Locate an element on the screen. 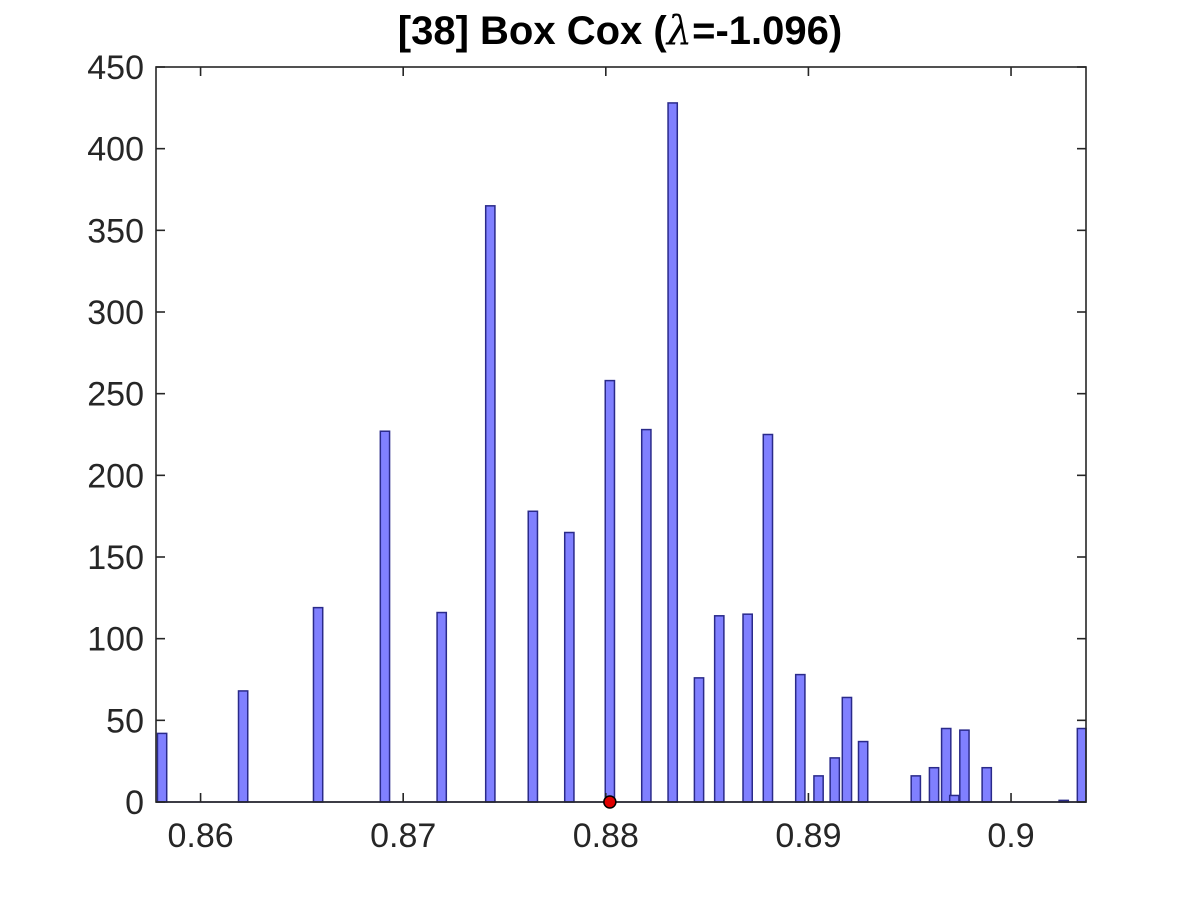 The height and width of the screenshot is (900, 1200). y-tick-labels: 0 50 100 150 200 250 300 350 400 450 is located at coordinates (115, 435).